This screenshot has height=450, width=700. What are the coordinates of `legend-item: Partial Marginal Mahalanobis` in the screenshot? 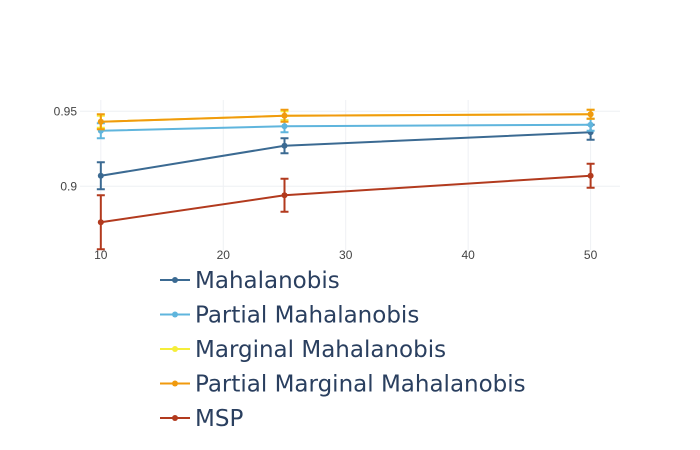 It's located at (343, 385).